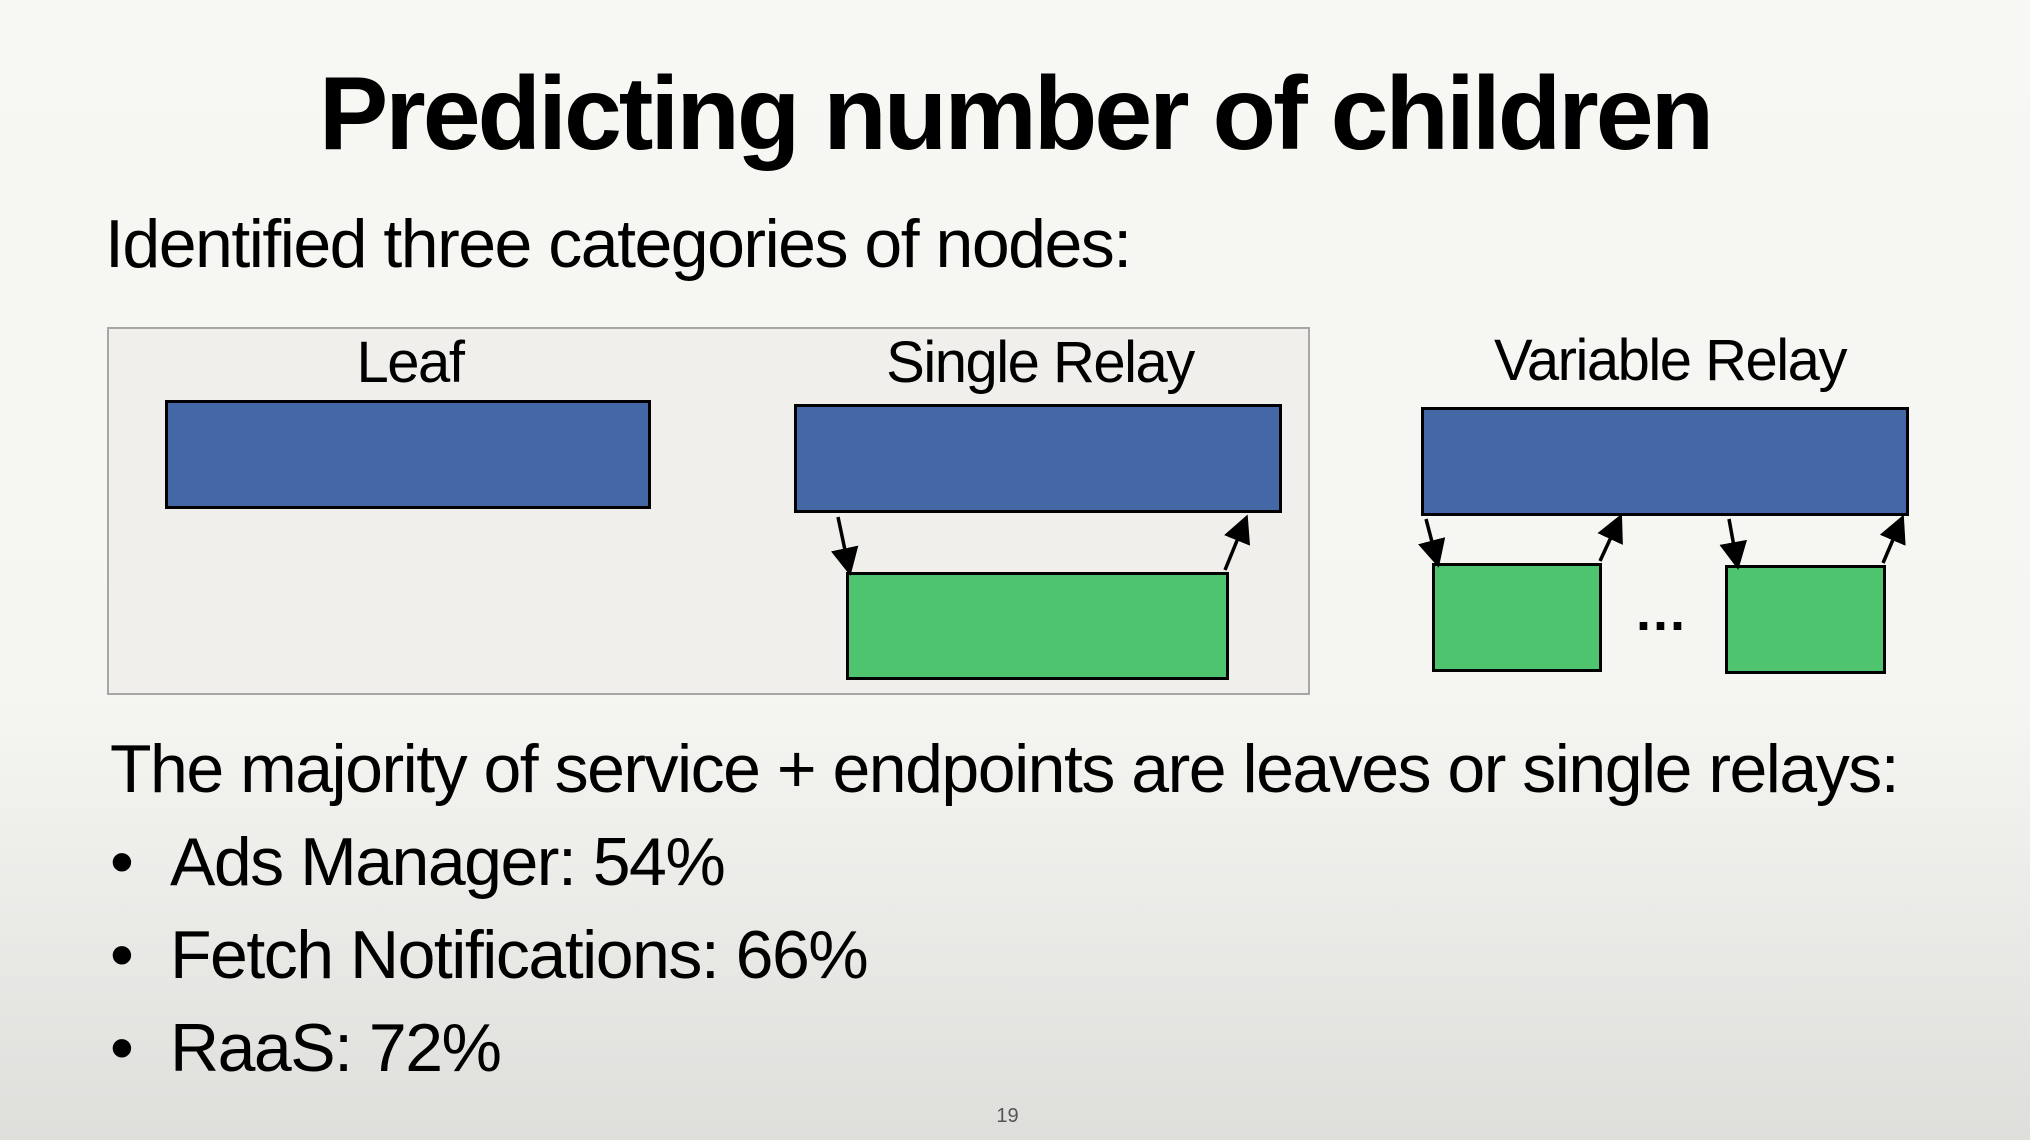 The width and height of the screenshot is (2030, 1140). I want to click on bullet-item: • RaaS: 72%, so click(488, 1060).